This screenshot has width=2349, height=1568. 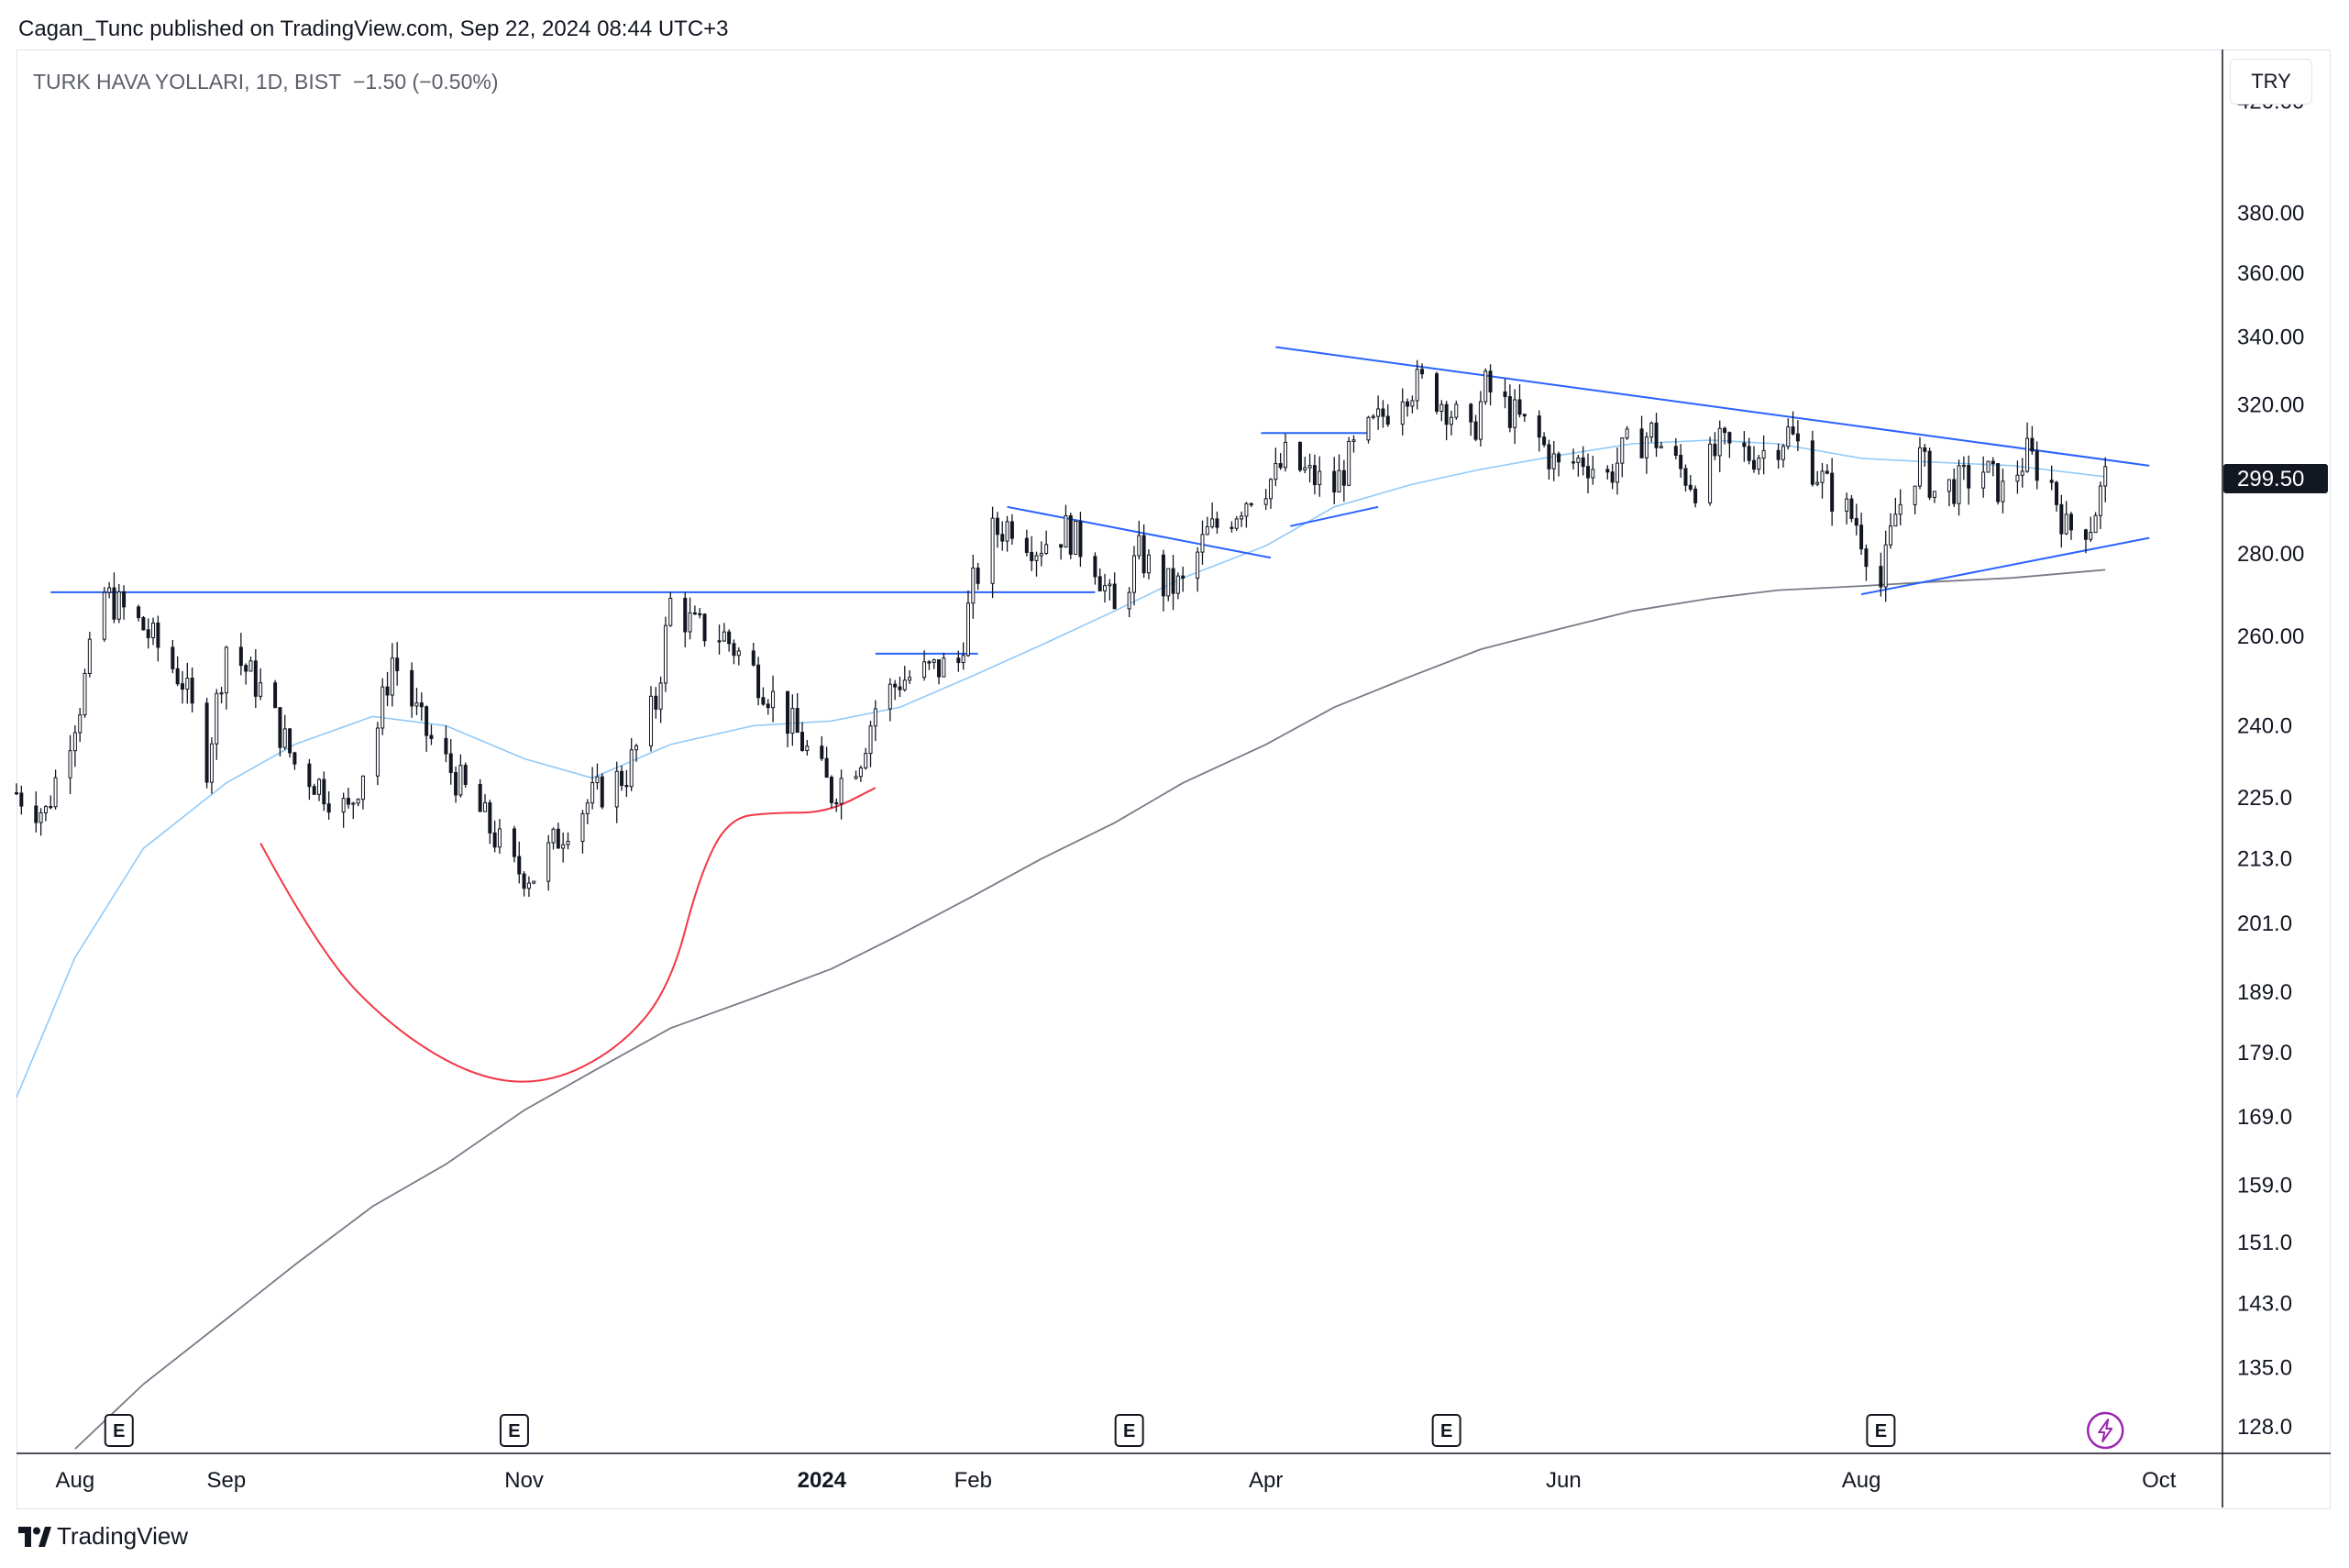 I want to click on dividend-icon, so click(x=2105, y=1431).